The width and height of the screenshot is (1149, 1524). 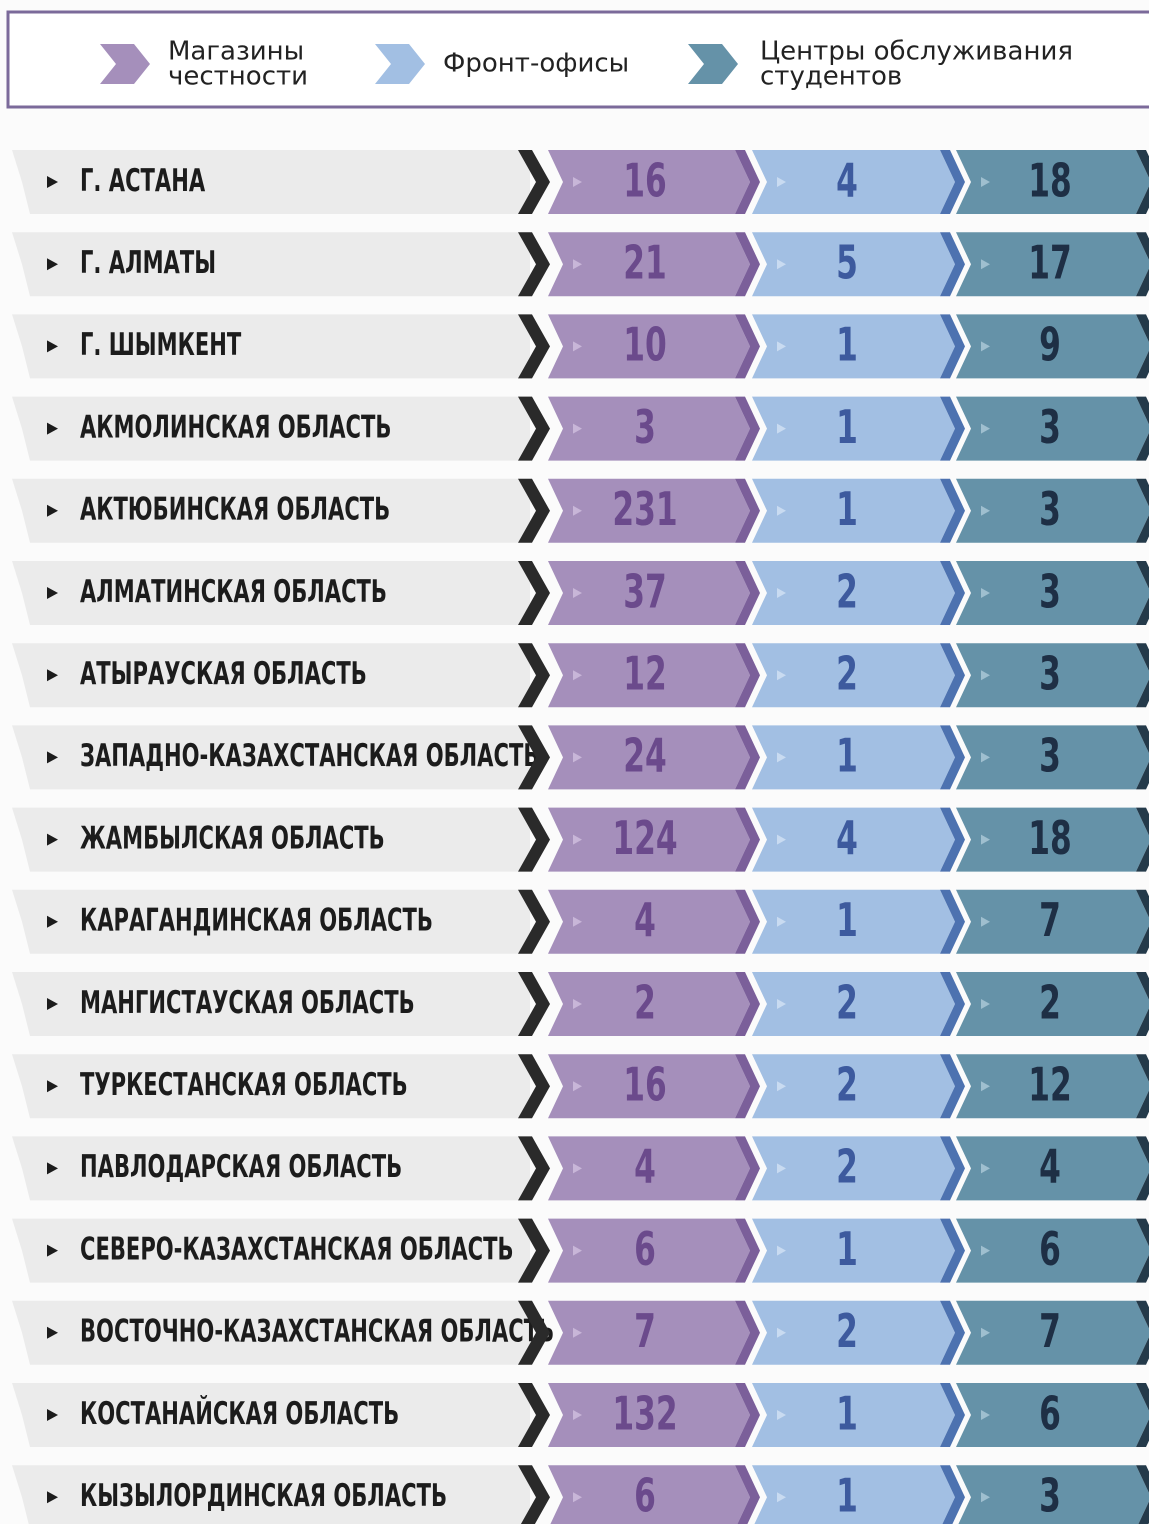 I want to click on region-name: АТЫРАУСКАЯ ОБЛАСТЬ, so click(x=223, y=674).